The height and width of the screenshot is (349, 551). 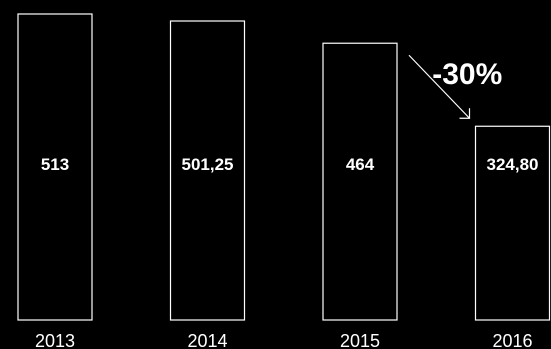 What do you see at coordinates (512, 340) in the screenshot?
I see `x-tick-label-2016: 2016` at bounding box center [512, 340].